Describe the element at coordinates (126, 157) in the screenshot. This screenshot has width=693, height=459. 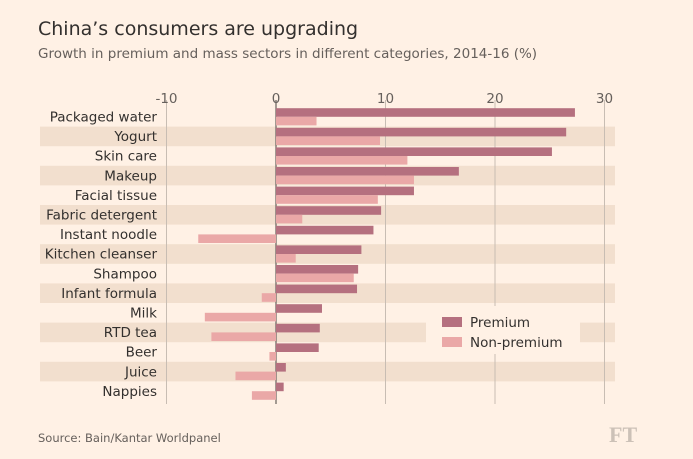
I see `category-label: Skin care` at that location.